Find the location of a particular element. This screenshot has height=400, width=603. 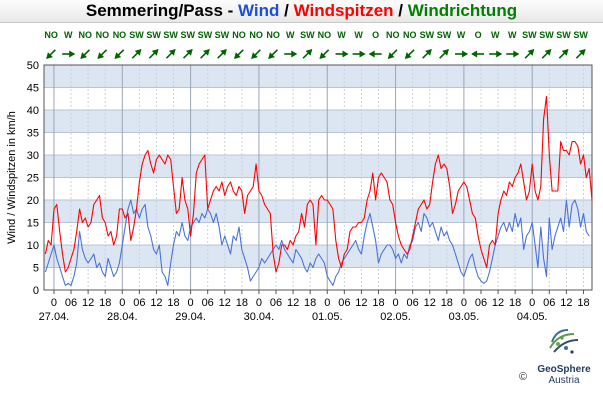

x-date-label: 30.04. is located at coordinates (259, 317).